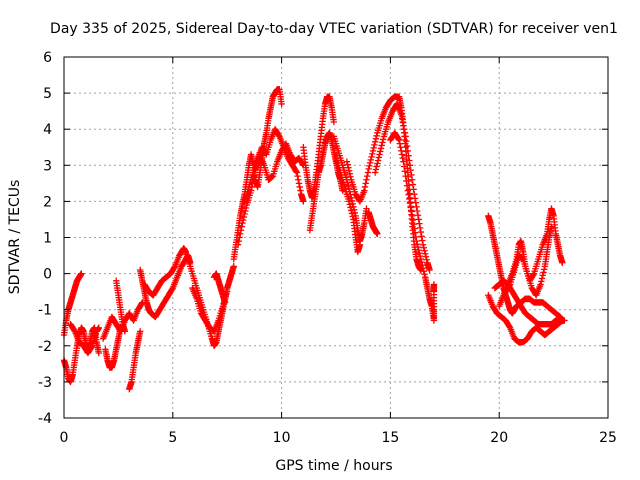  Describe the element at coordinates (45, 347) in the screenshot. I see `y-tick-label: -2` at that location.